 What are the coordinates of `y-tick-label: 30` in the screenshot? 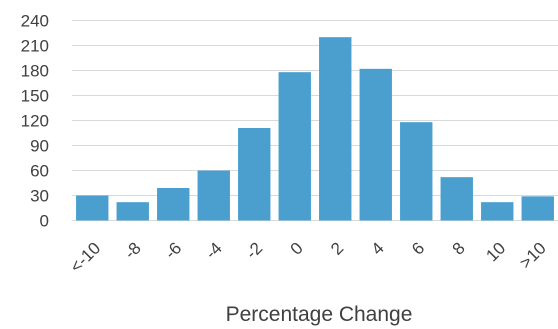 It's located at (39, 196).